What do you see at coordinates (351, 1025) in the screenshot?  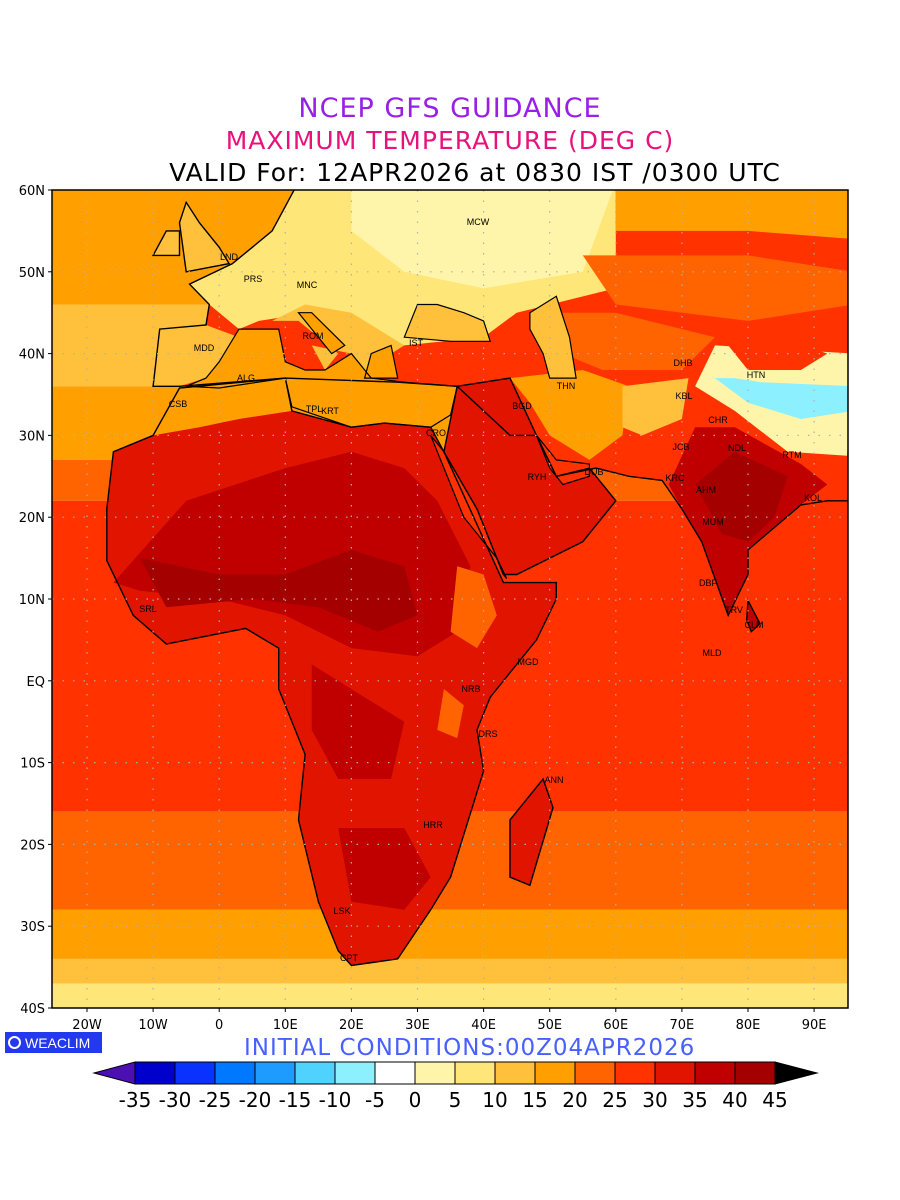 I see `lon-tick-label: 20E` at bounding box center [351, 1025].